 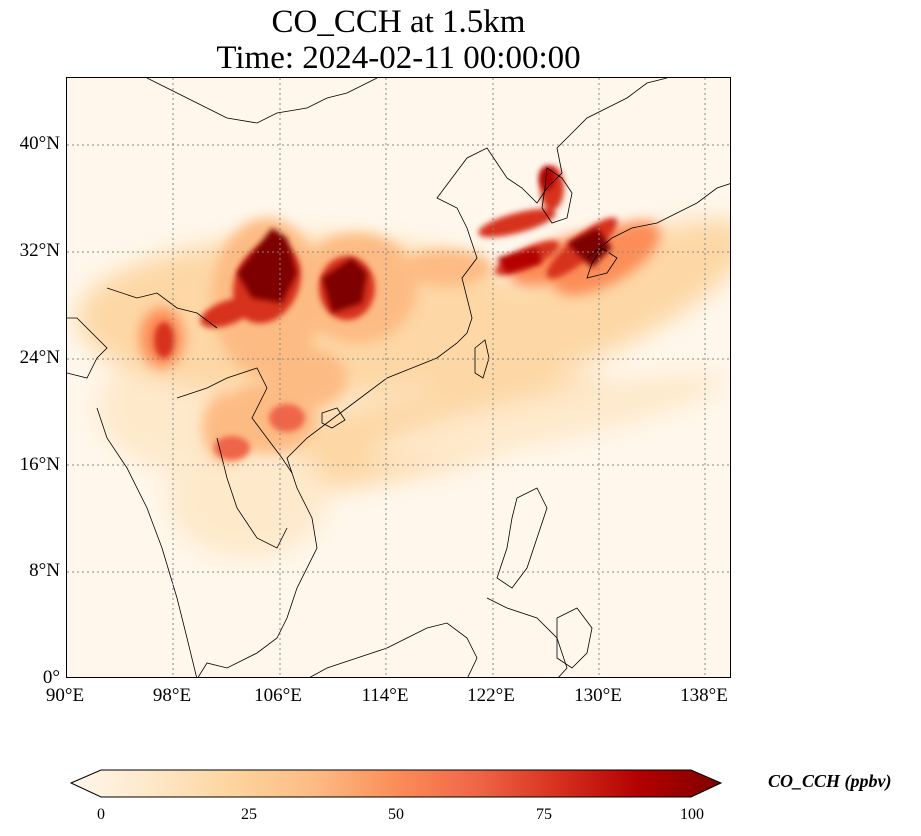 What do you see at coordinates (39, 357) in the screenshot?
I see `lat-tick-label: 24°N` at bounding box center [39, 357].